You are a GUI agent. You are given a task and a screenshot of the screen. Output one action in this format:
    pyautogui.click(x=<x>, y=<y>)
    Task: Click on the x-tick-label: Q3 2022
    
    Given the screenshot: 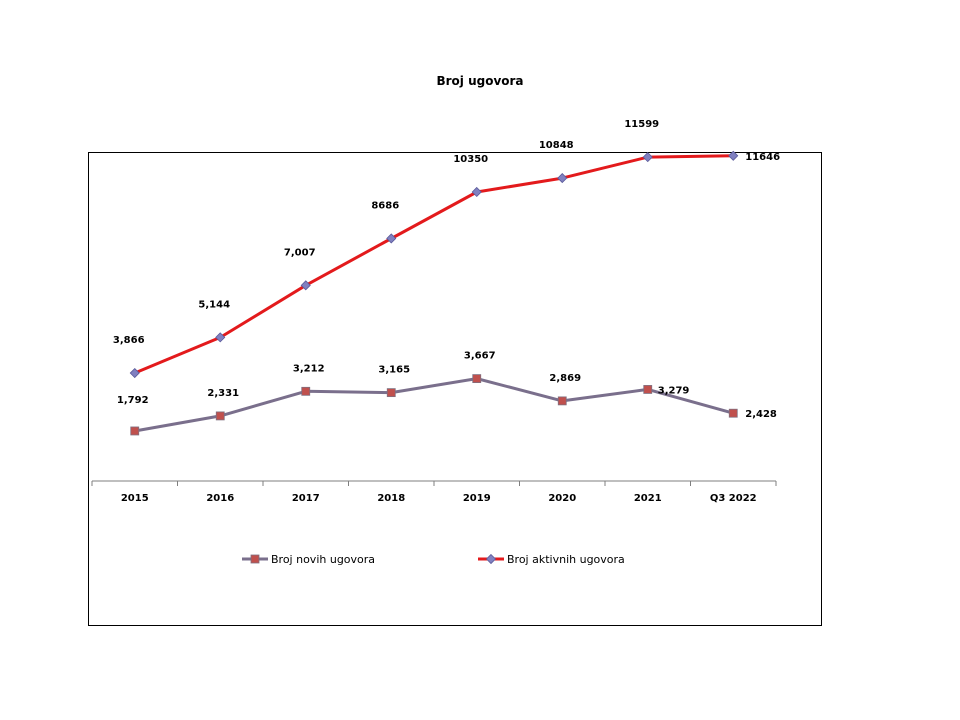 What is the action you would take?
    pyautogui.click(x=733, y=498)
    